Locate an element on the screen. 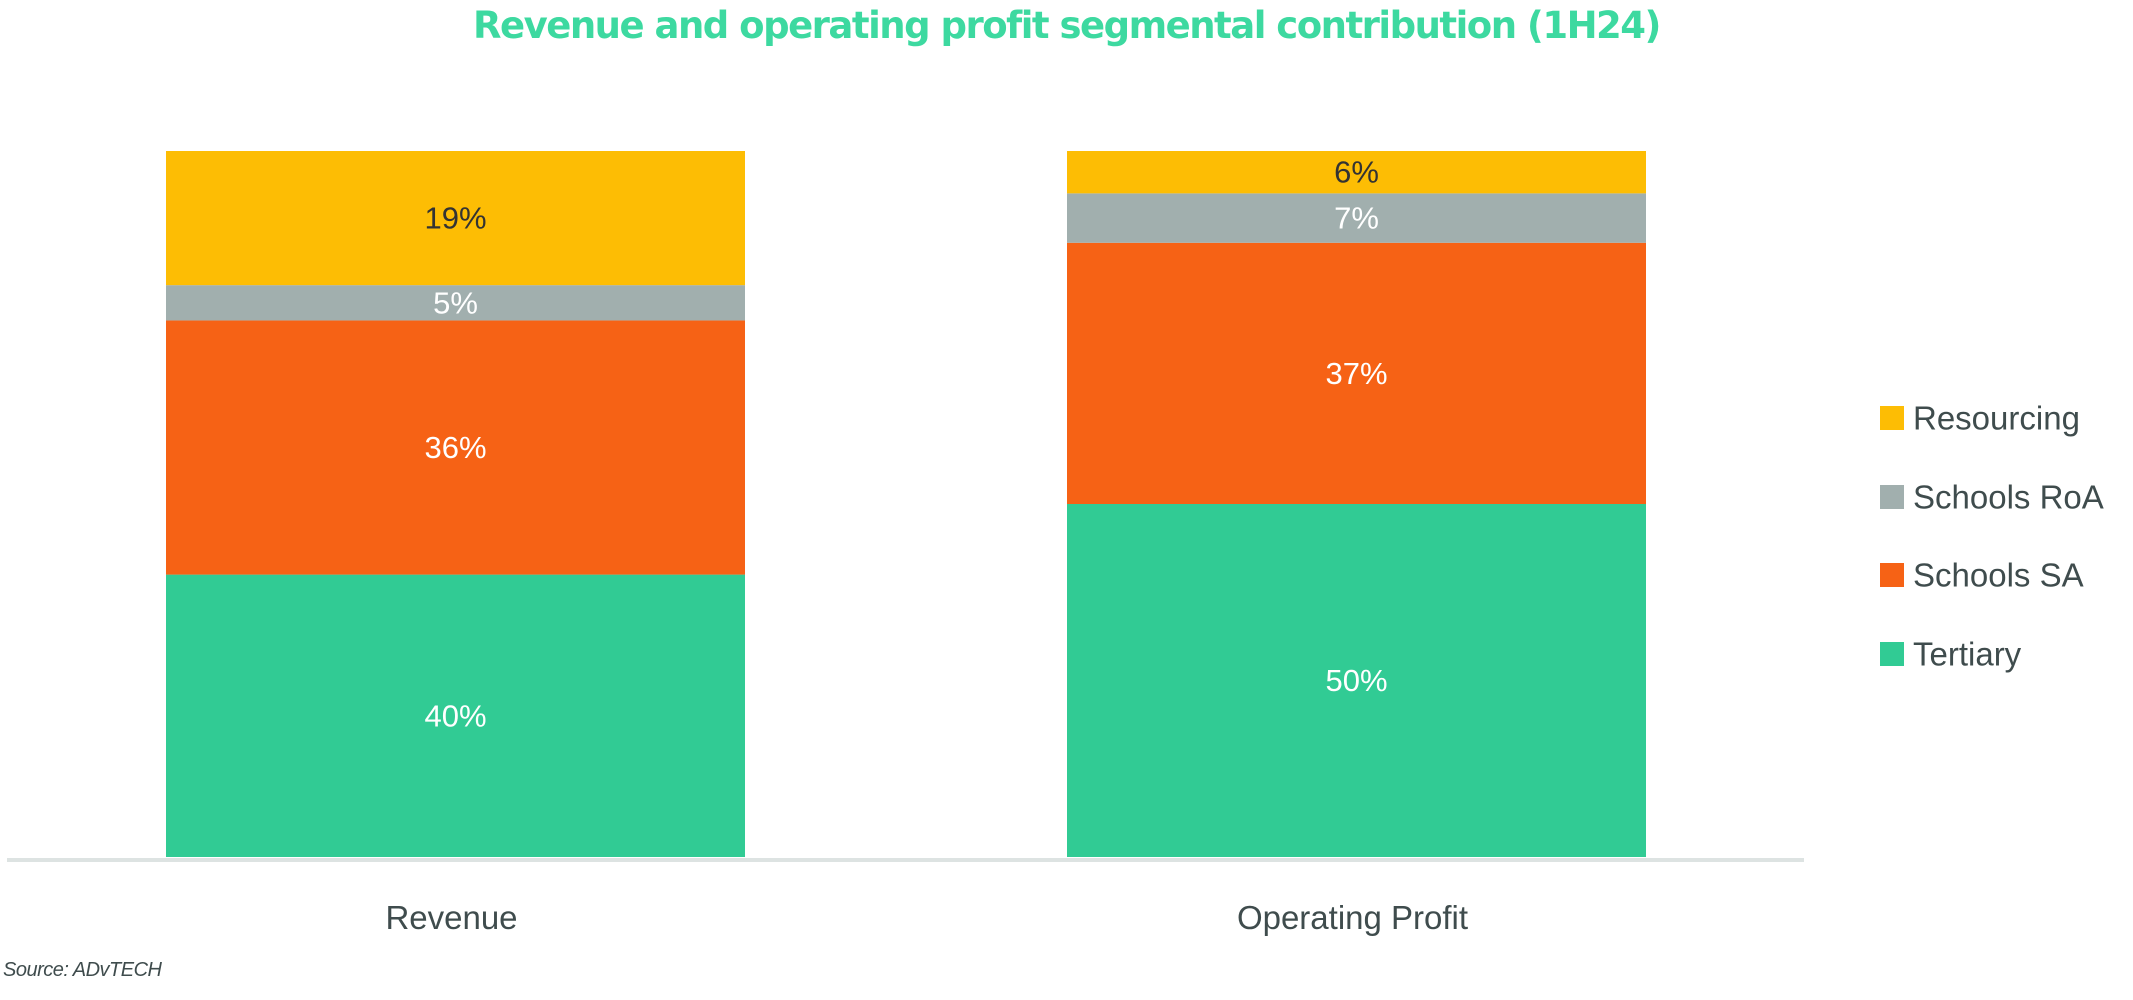 This screenshot has width=2133, height=1000. bar-segment-revenue-schools-sa is located at coordinates (455, 447).